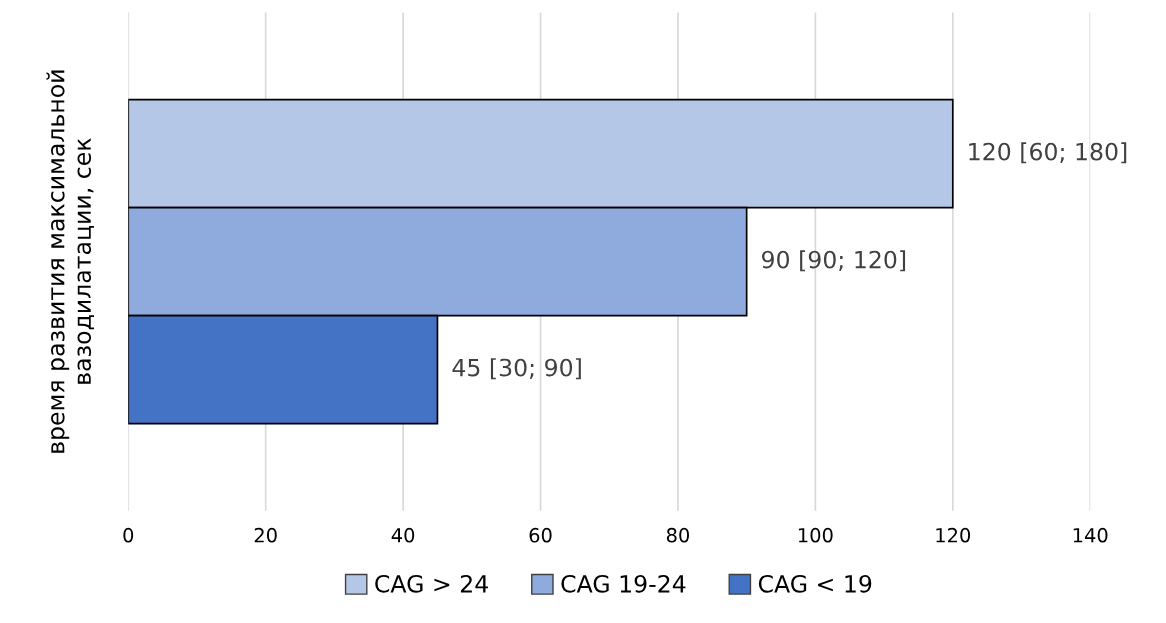  What do you see at coordinates (815, 535) in the screenshot?
I see `x-tick-label: 100` at bounding box center [815, 535].